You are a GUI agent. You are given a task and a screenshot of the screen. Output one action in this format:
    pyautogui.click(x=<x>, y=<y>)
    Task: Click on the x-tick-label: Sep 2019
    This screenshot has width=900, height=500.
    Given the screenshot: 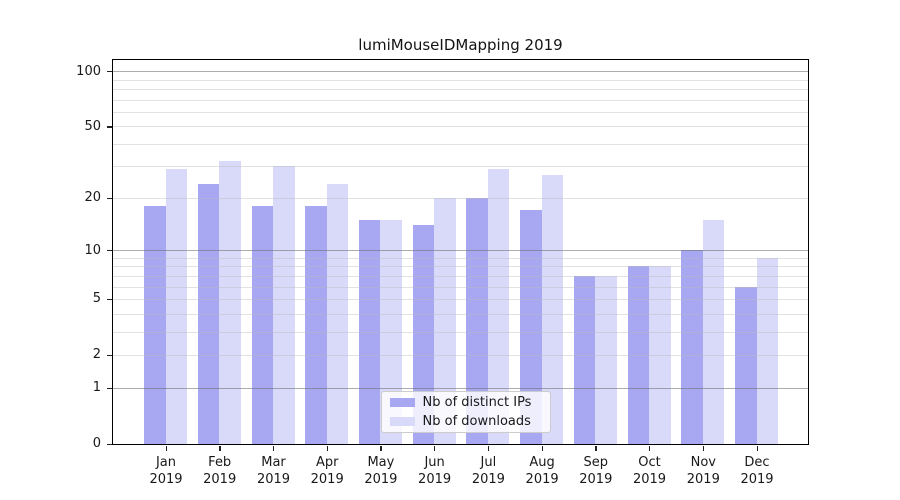 What is the action you would take?
    pyautogui.click(x=596, y=471)
    